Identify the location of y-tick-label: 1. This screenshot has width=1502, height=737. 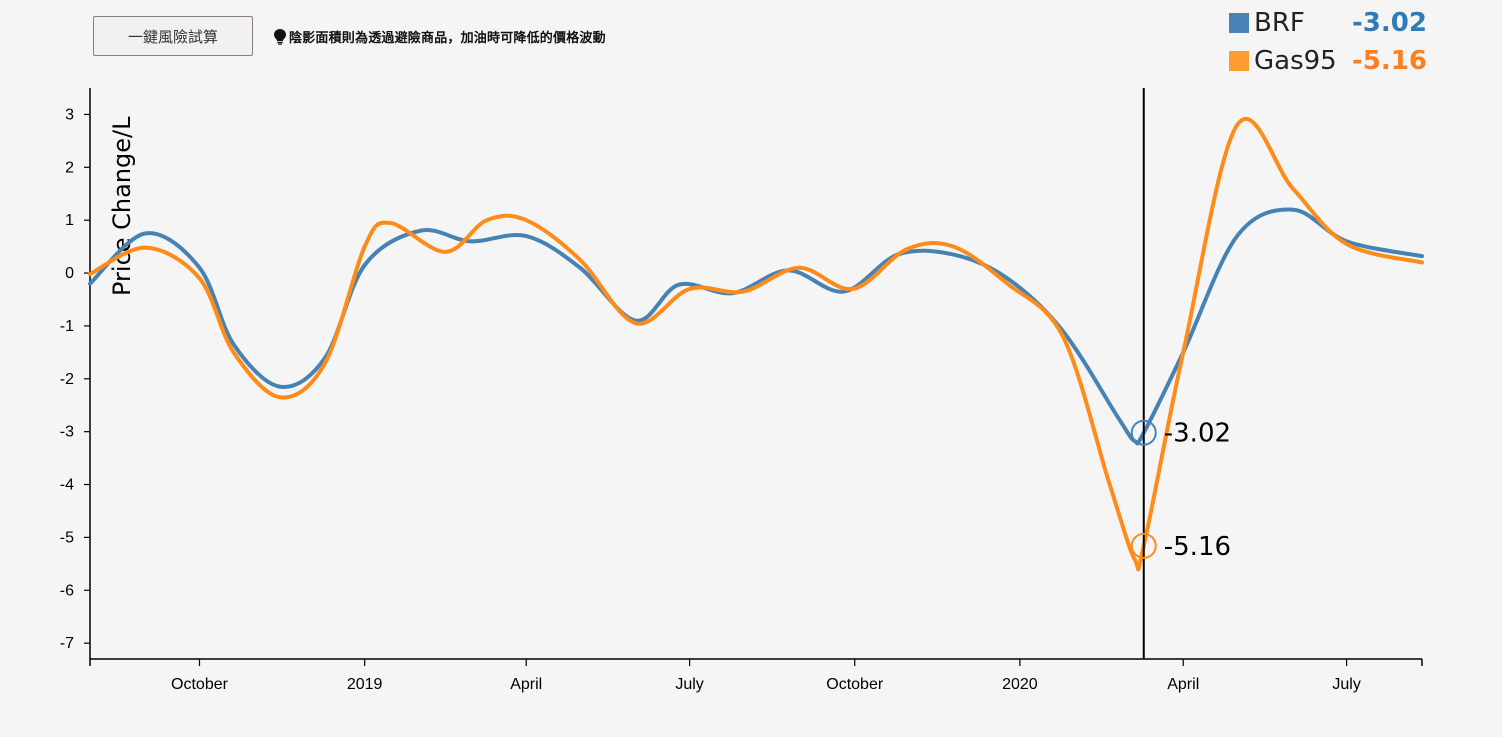
(69, 220).